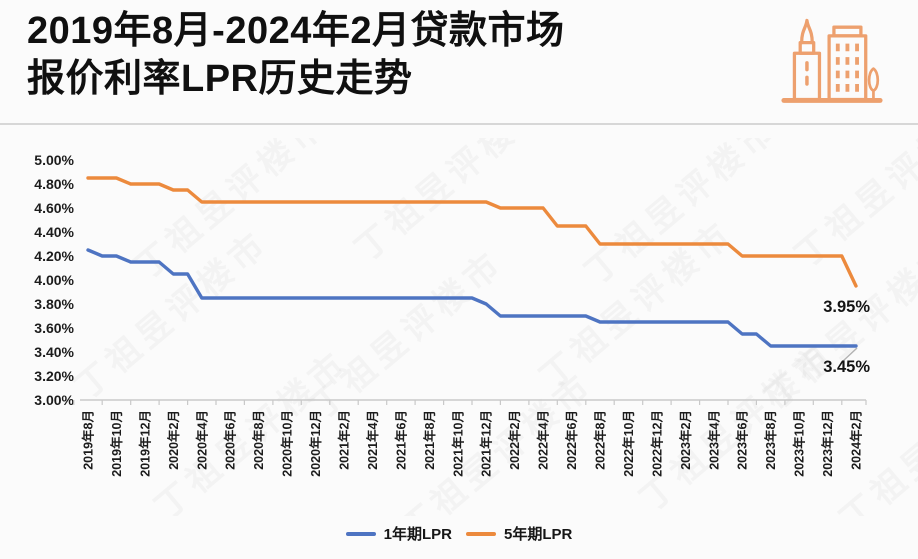 The width and height of the screenshot is (918, 559). Describe the element at coordinates (54, 184) in the screenshot. I see `y-tick-label: 4.80%` at that location.